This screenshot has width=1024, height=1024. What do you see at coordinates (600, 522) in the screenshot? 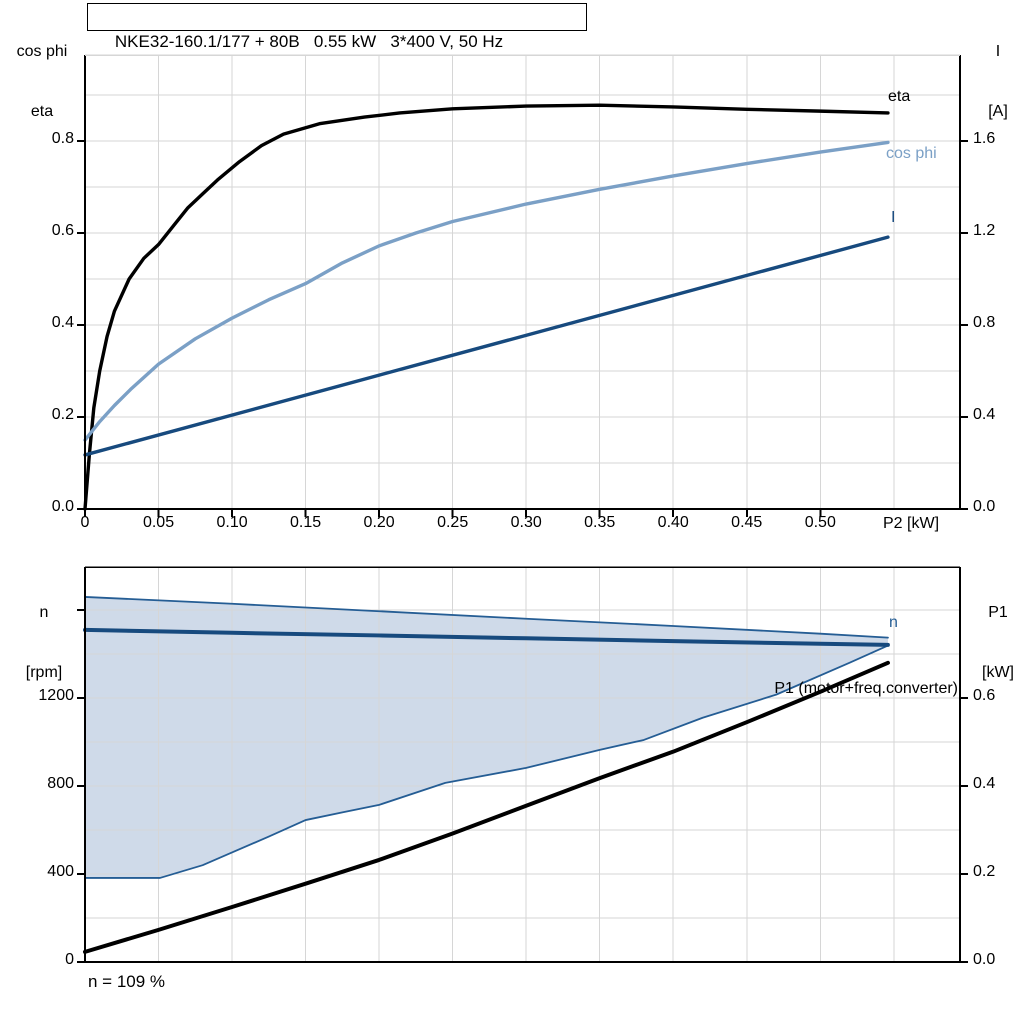
I see `x-tick-label: 0.35` at bounding box center [600, 522].